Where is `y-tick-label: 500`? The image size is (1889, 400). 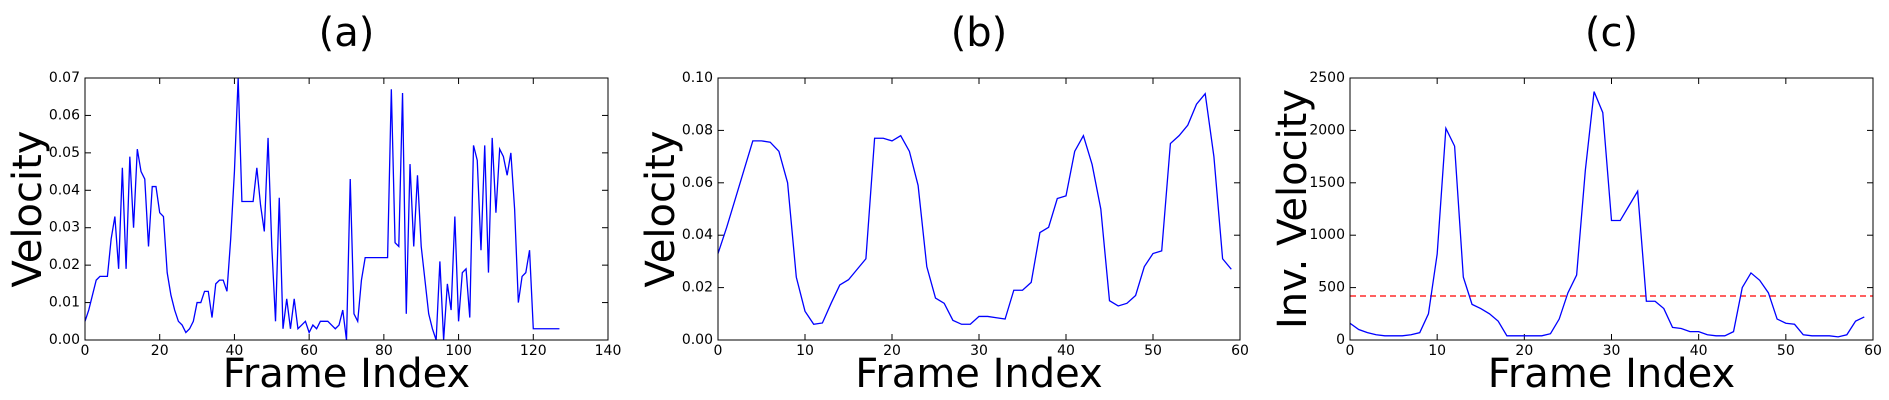 y-tick-label: 500 is located at coordinates (1331, 288).